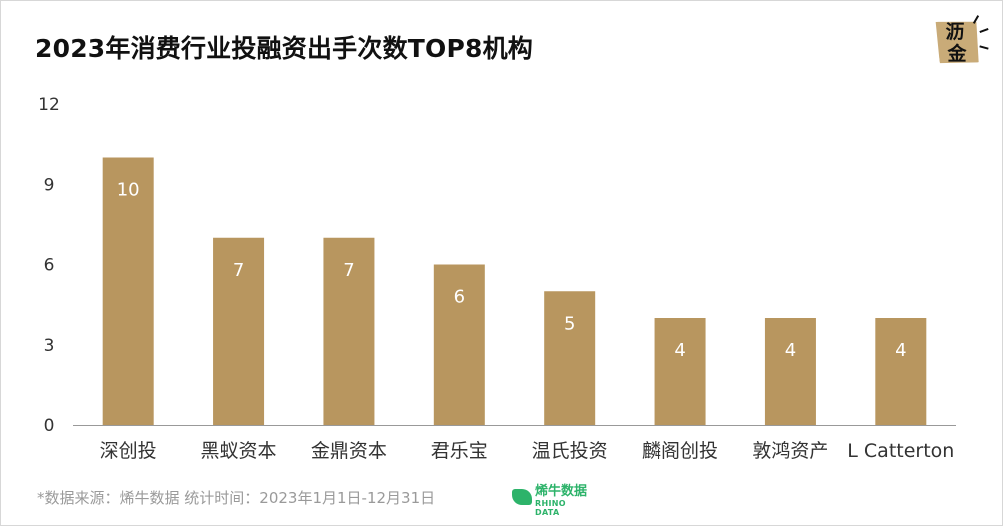 This screenshot has width=1003, height=526. What do you see at coordinates (349, 451) in the screenshot?
I see `x-tick-label: 金鼎资本` at bounding box center [349, 451].